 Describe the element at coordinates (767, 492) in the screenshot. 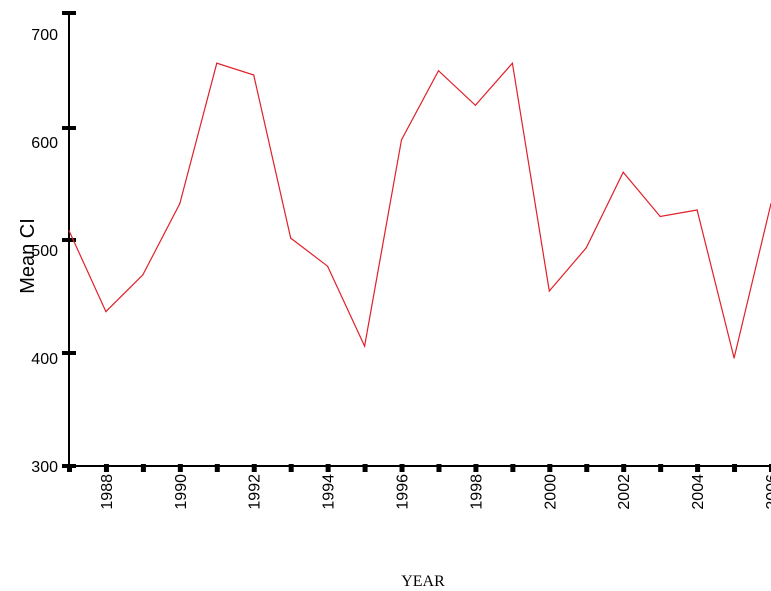

I see `x-tick-label: 2006` at that location.